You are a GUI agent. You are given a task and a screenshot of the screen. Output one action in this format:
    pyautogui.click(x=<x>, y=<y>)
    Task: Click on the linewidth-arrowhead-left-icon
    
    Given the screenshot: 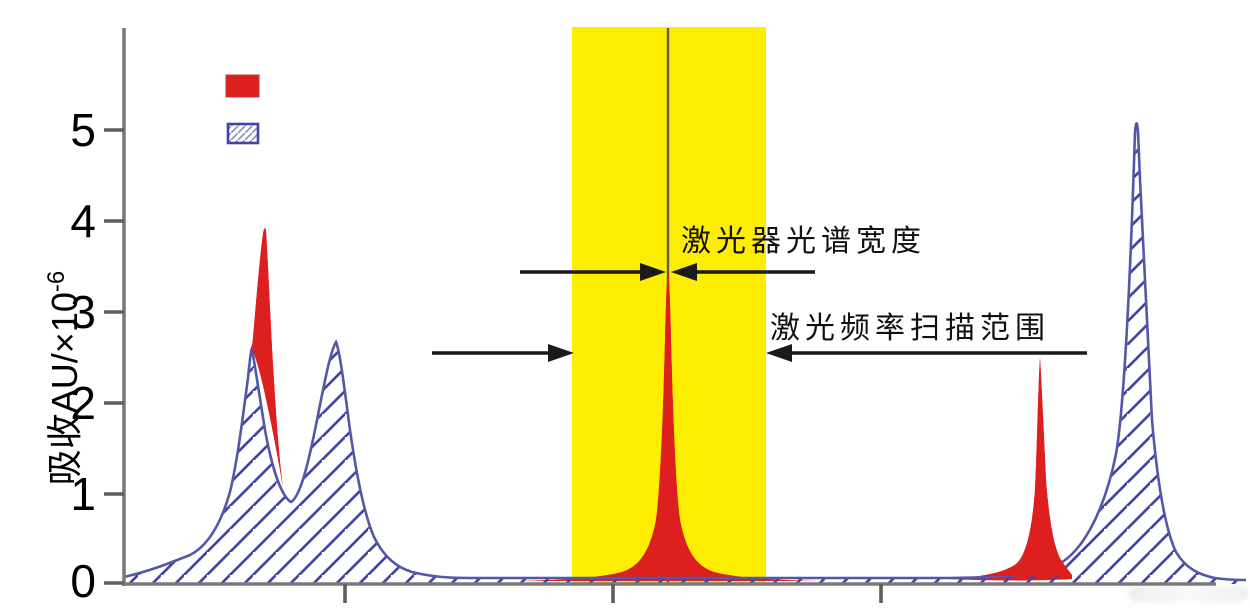 What is the action you would take?
    pyautogui.click(x=684, y=272)
    